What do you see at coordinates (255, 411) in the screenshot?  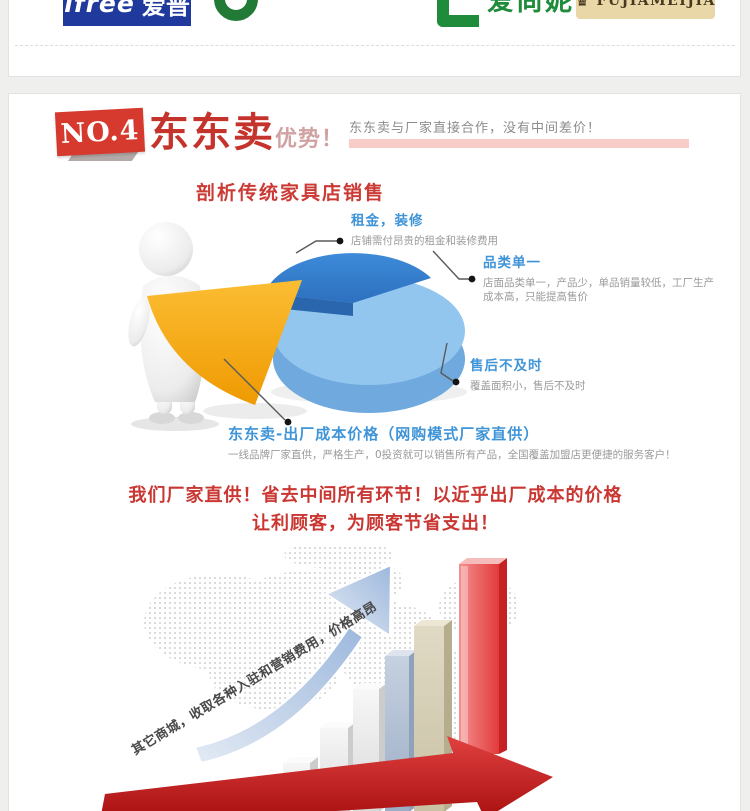 I see `wedge-shadow` at bounding box center [255, 411].